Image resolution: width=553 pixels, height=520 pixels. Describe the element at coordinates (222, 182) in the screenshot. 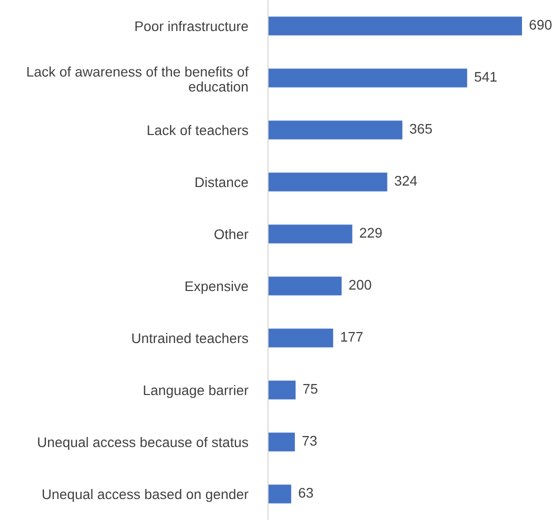

I see `y-tick-label: Distance` at that location.